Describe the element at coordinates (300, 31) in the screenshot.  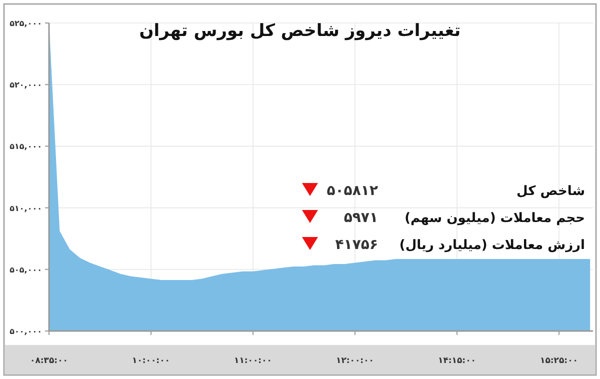
I see `chart-title: تغییرات دیروز شاخص کل بورس تهران` at that location.